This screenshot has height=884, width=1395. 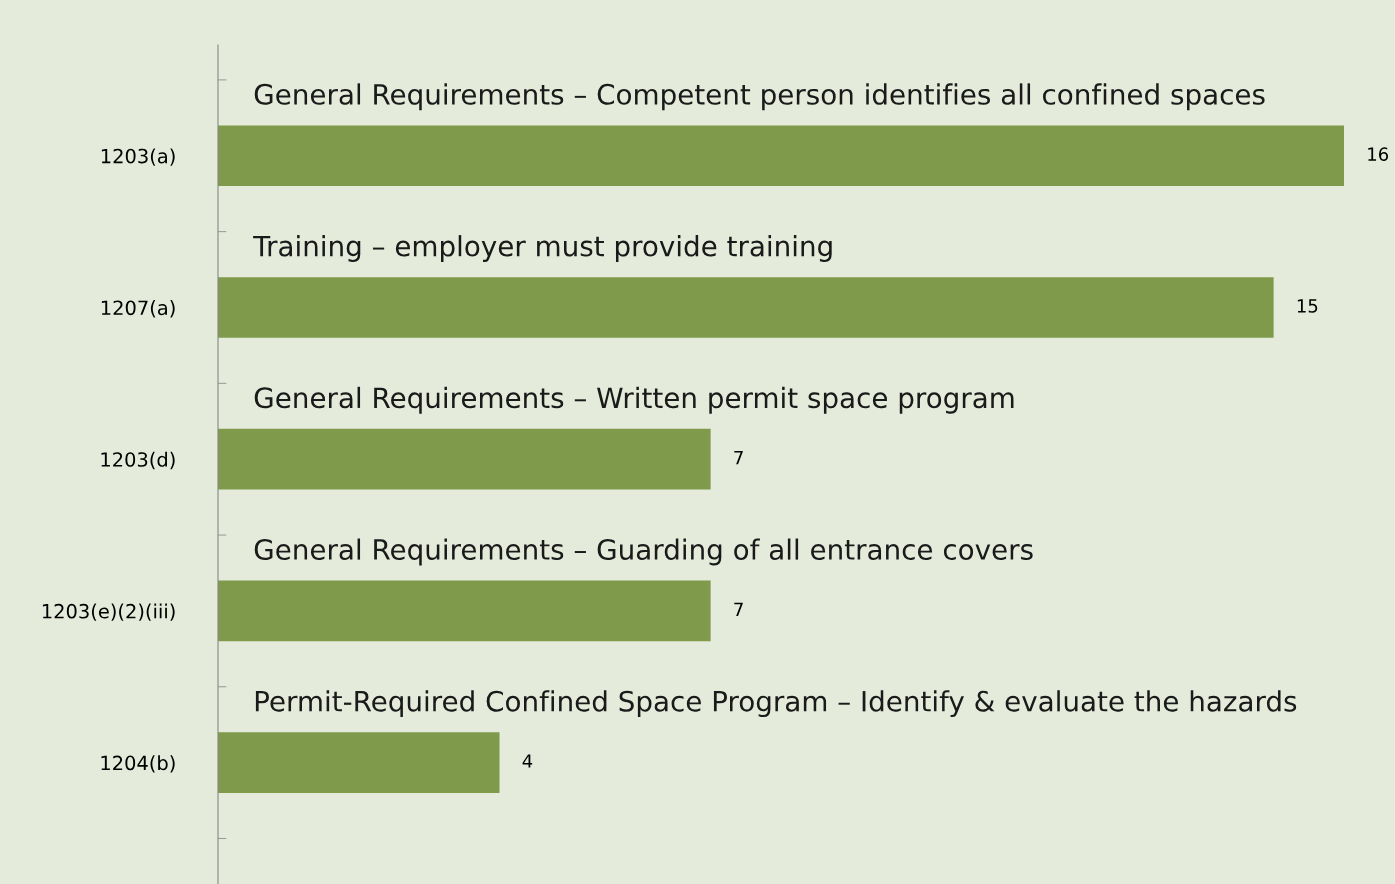 I want to click on data-label: 15, so click(x=1307, y=306).